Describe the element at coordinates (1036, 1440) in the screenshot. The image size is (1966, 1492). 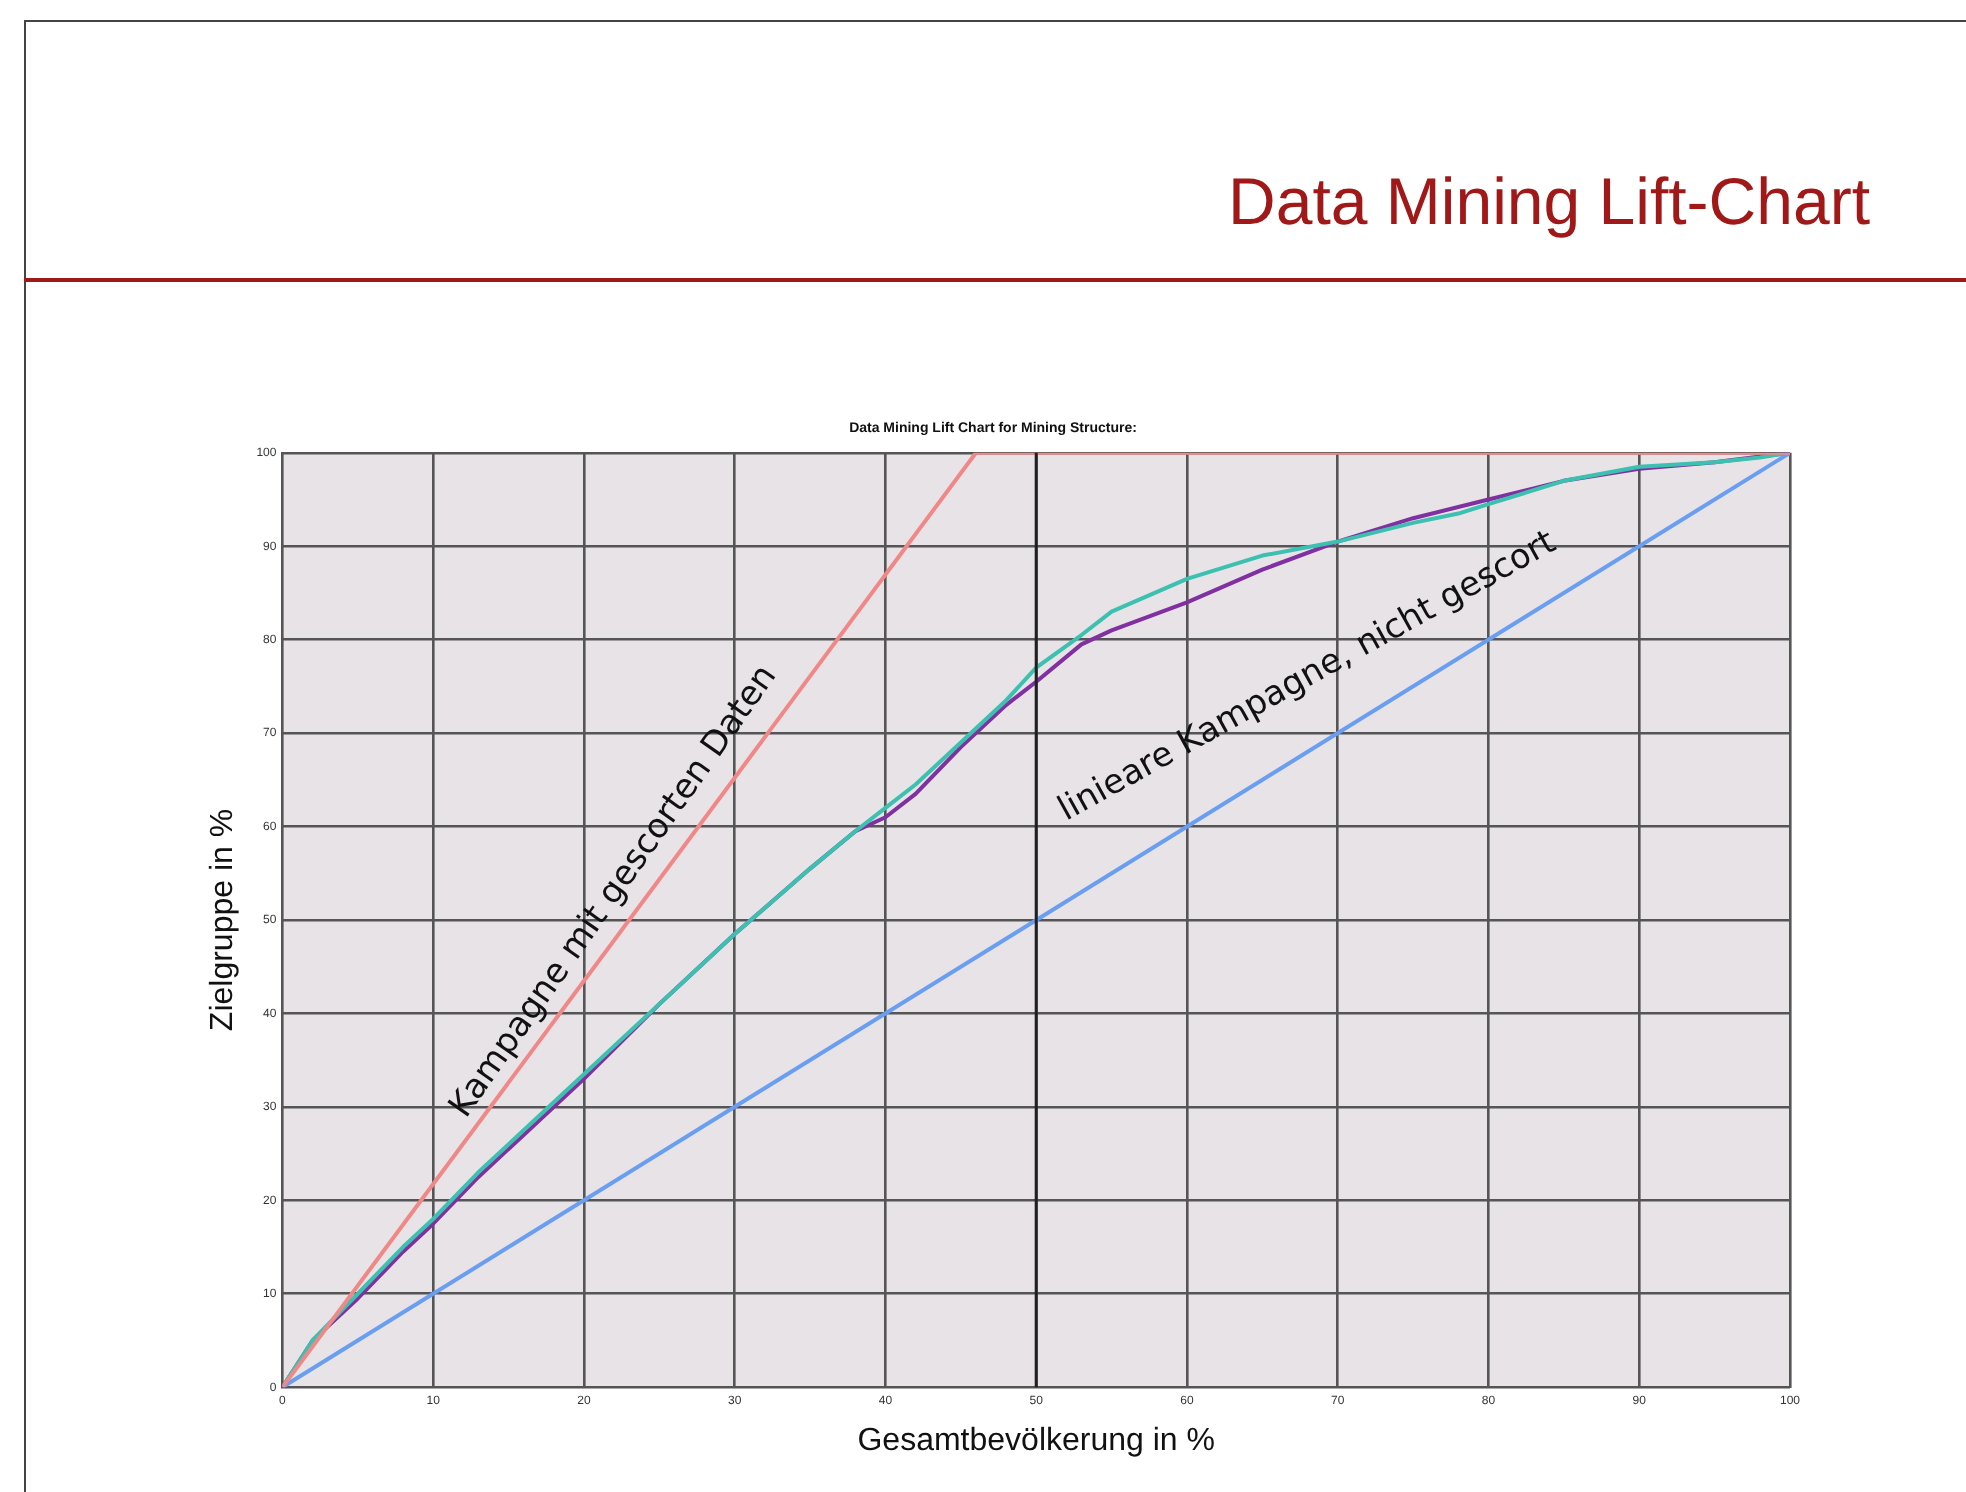
I see `x-axis-title: Gesamtbevölkerung in %` at that location.